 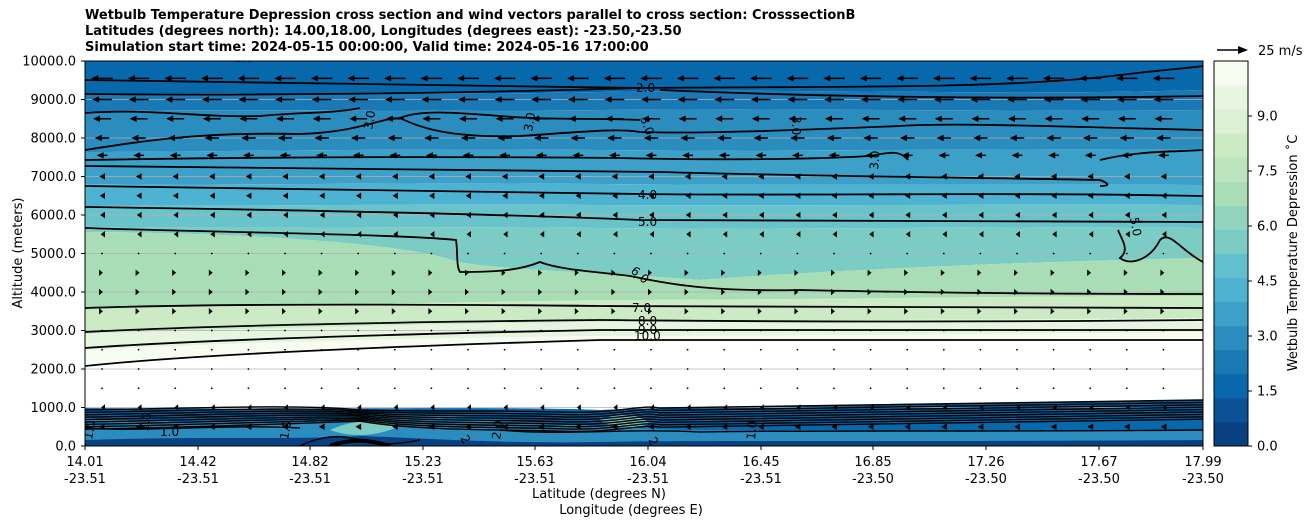 What do you see at coordinates (1135, 226) in the screenshot?
I see `contour-label-5b: 5.0` at bounding box center [1135, 226].